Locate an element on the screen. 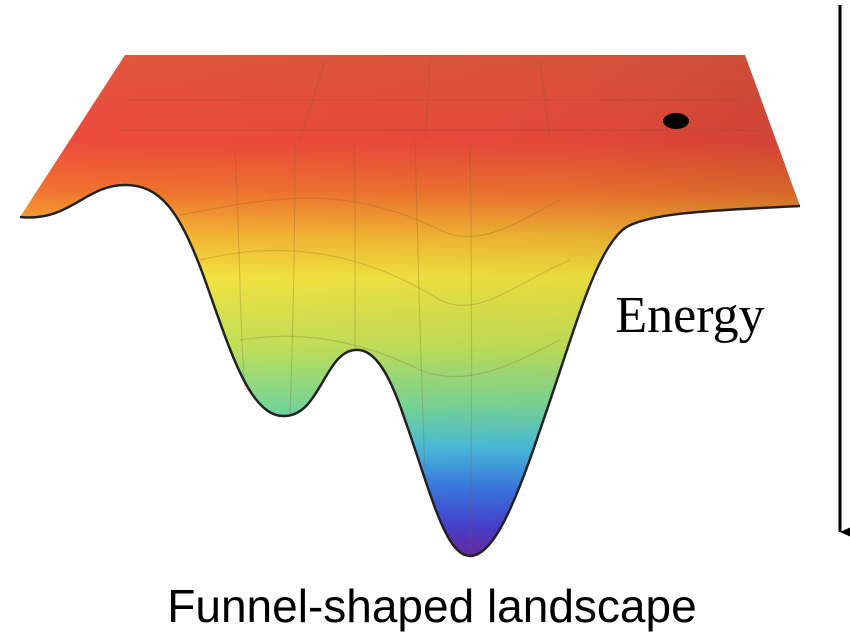 Image resolution: width=850 pixels, height=636 pixels. energy-label: Energy is located at coordinates (689, 315).